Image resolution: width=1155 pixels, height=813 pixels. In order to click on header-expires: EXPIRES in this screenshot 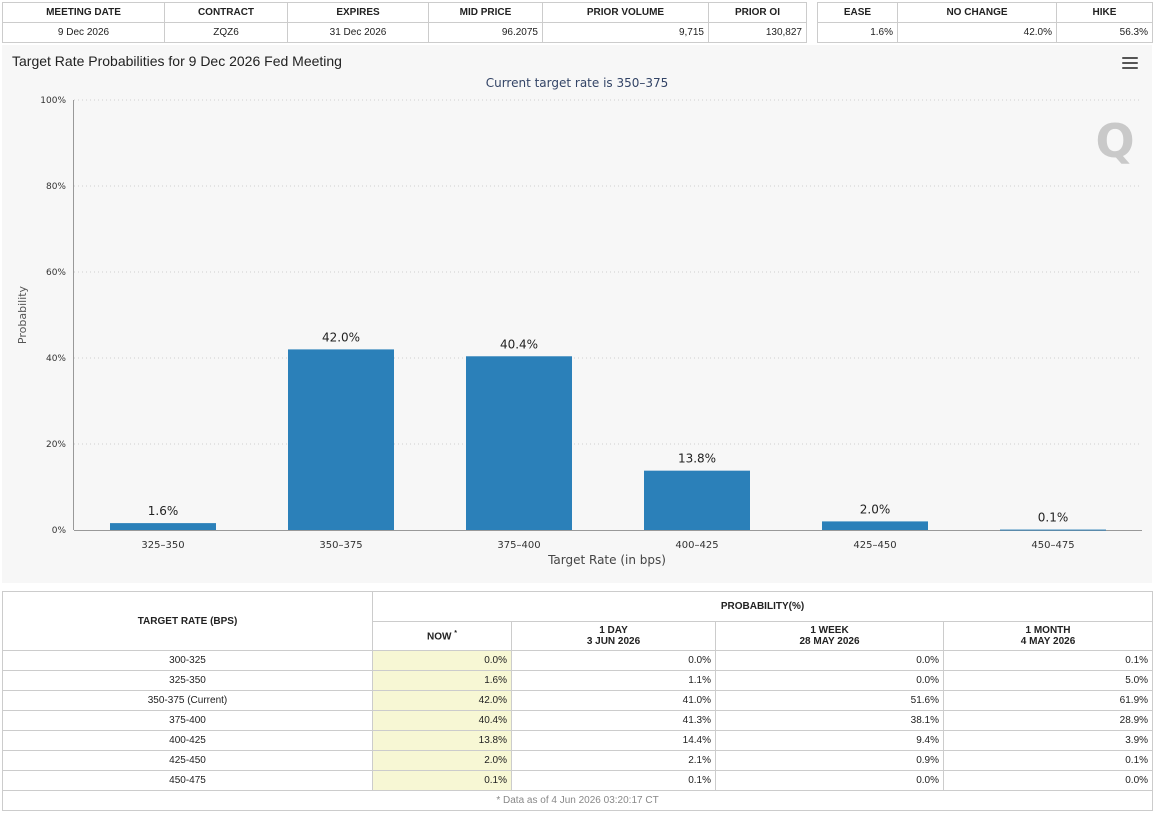, I will do `click(358, 12)`.